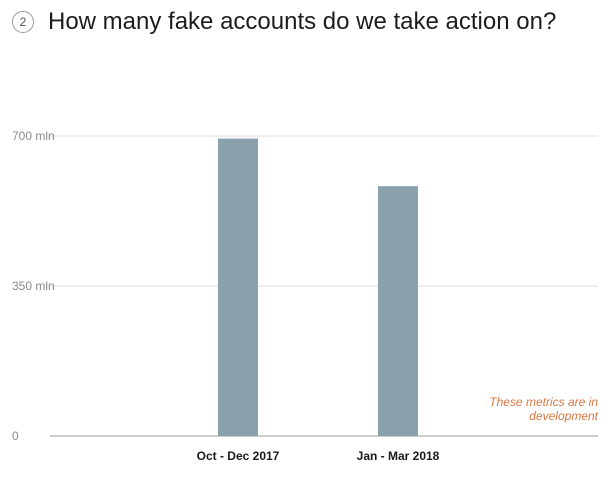 Image resolution: width=608 pixels, height=480 pixels. What do you see at coordinates (33, 136) in the screenshot?
I see `y-tick-label: 700 mln` at bounding box center [33, 136].